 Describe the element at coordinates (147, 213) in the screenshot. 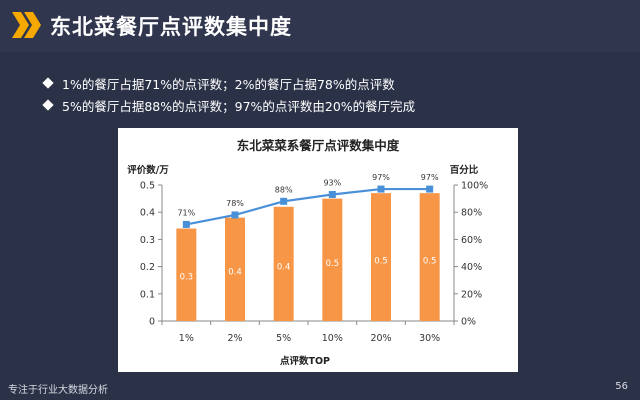

I see `y-tick-label: 0.4` at that location.